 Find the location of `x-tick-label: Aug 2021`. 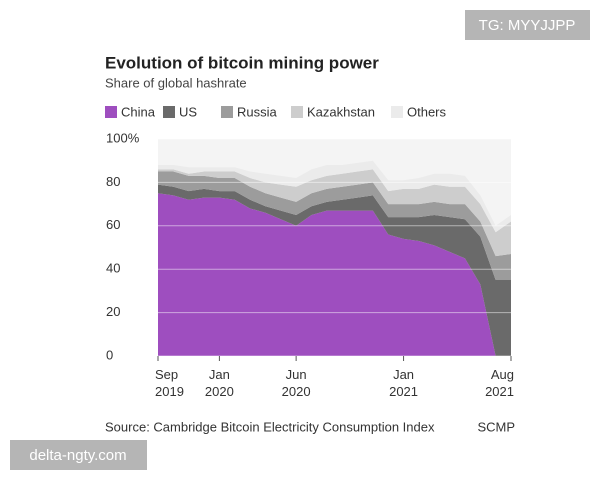

x-tick-label: Aug 2021 is located at coordinates (499, 383).